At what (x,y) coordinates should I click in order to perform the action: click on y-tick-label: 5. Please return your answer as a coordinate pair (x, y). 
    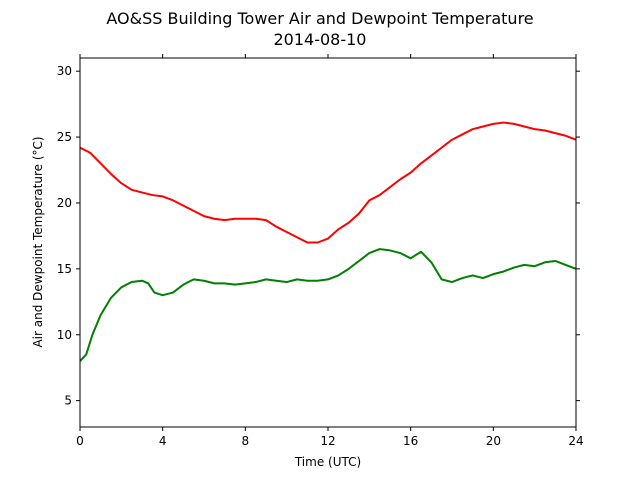
    Looking at the image, I should click on (68, 401).